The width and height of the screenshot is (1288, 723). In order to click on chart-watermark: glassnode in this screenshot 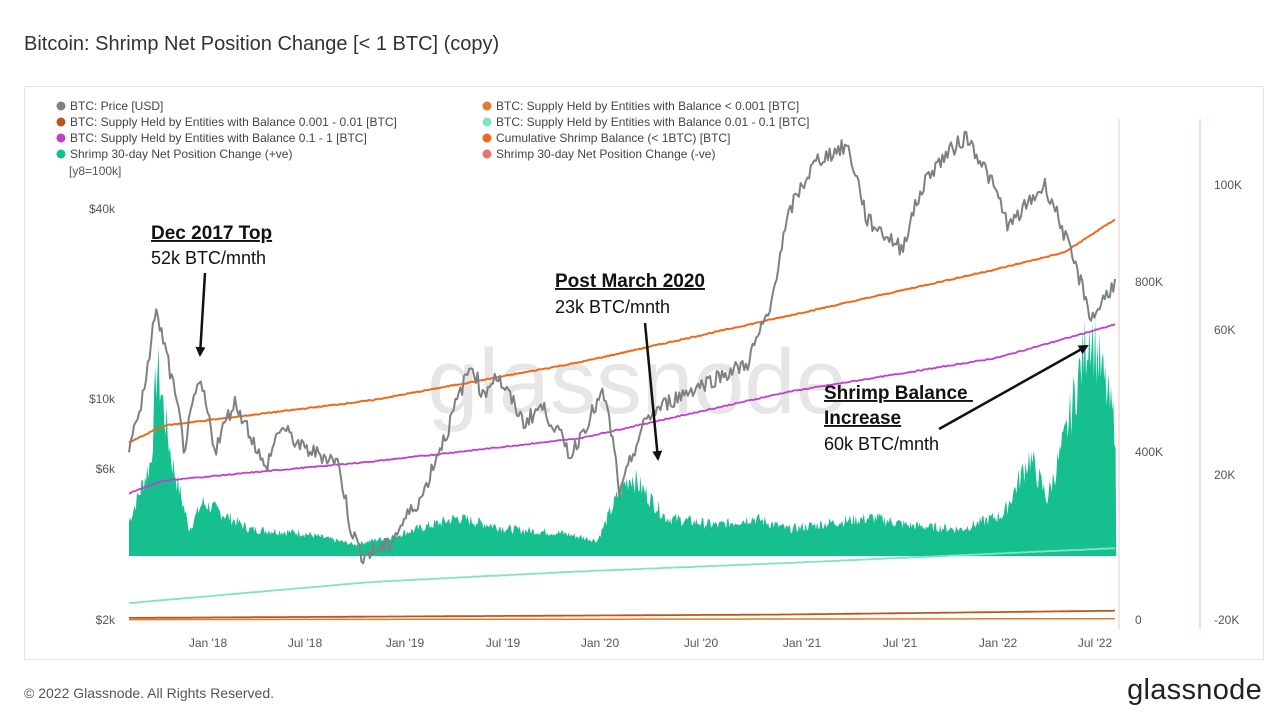, I will do `click(636, 382)`.